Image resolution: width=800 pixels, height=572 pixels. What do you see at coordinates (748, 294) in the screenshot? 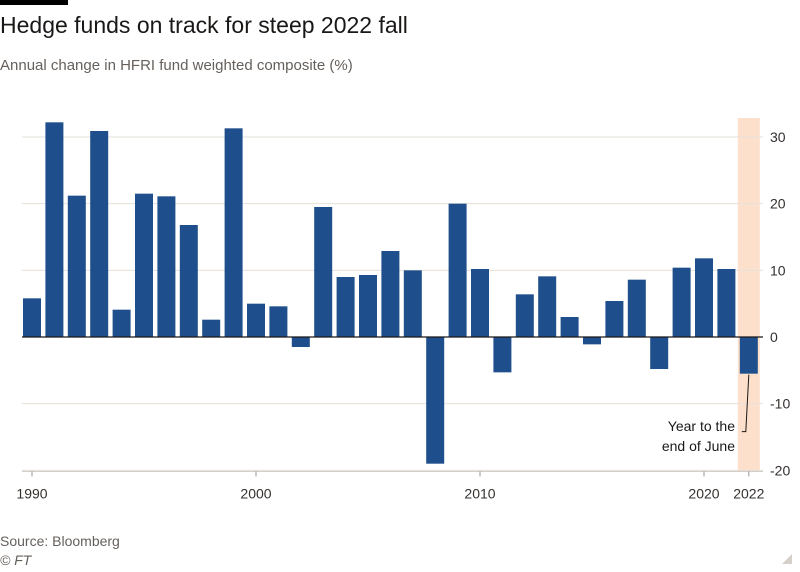
I see `highlight-band-2022` at bounding box center [748, 294].